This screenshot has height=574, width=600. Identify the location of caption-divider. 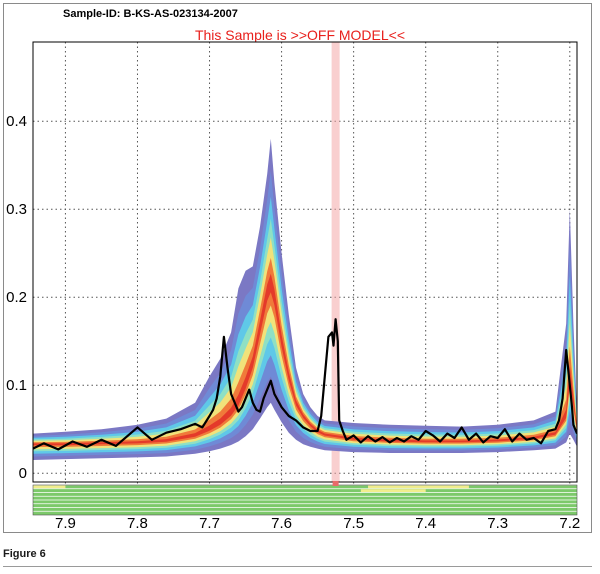
(297, 566).